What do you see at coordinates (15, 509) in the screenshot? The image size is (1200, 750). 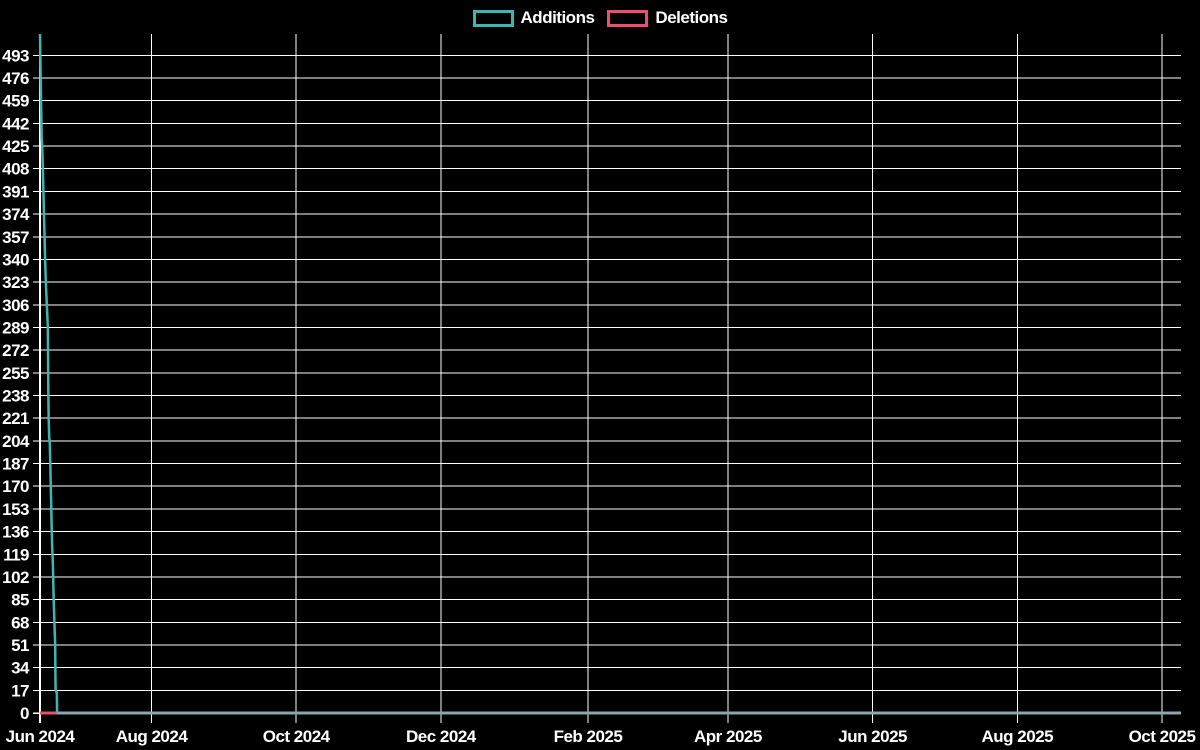 I see `y-tick-label: 153` at bounding box center [15, 509].